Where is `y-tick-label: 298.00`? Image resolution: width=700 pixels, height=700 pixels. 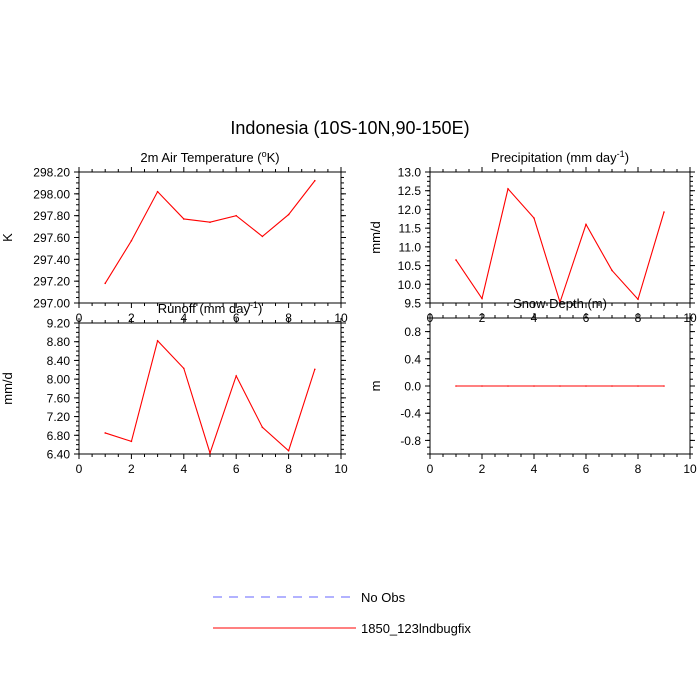
y-tick-label: 298.00 is located at coordinates (51, 194).